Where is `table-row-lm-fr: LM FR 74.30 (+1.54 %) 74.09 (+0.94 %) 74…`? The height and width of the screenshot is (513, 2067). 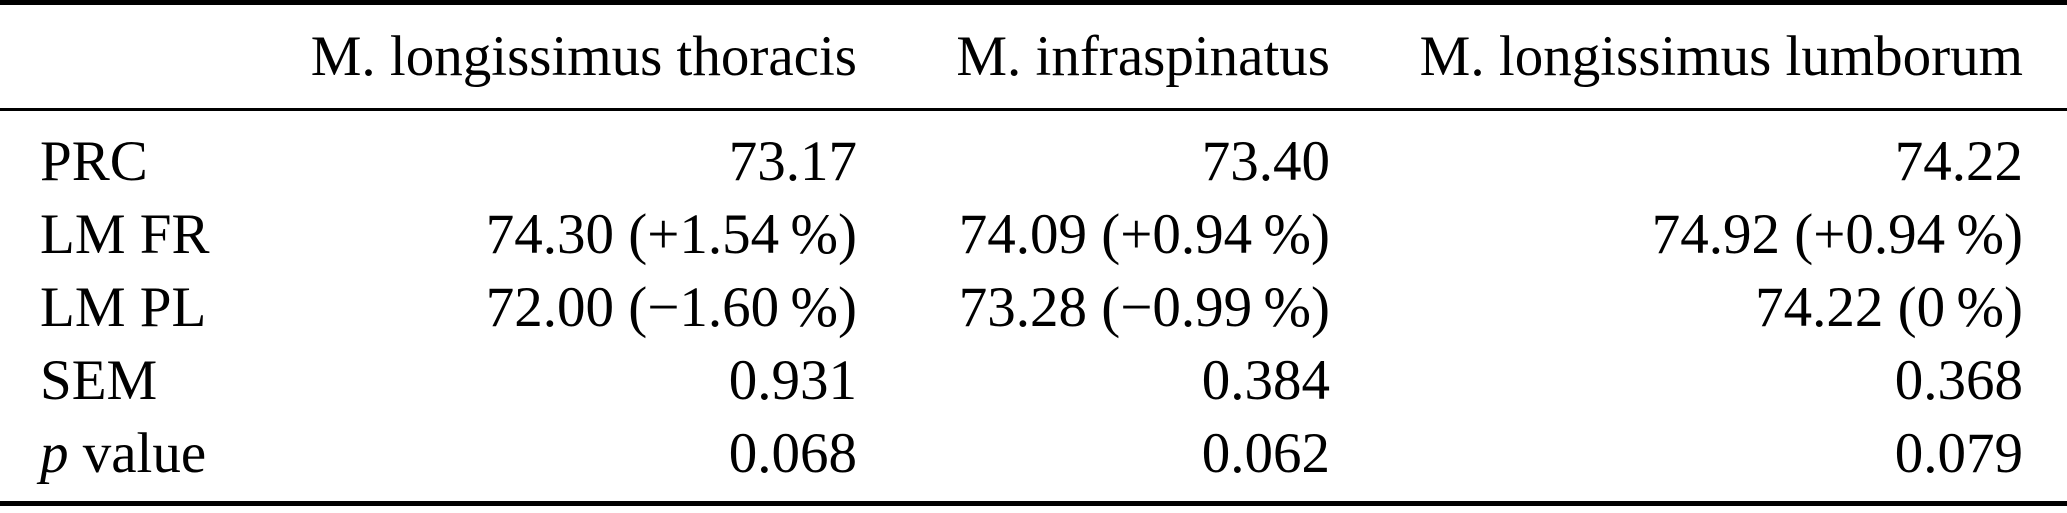 table-row-lm-fr: LM FR 74.30 (+1.54 %) 74.09 (+0.94 %) 74… is located at coordinates (1033, 234).